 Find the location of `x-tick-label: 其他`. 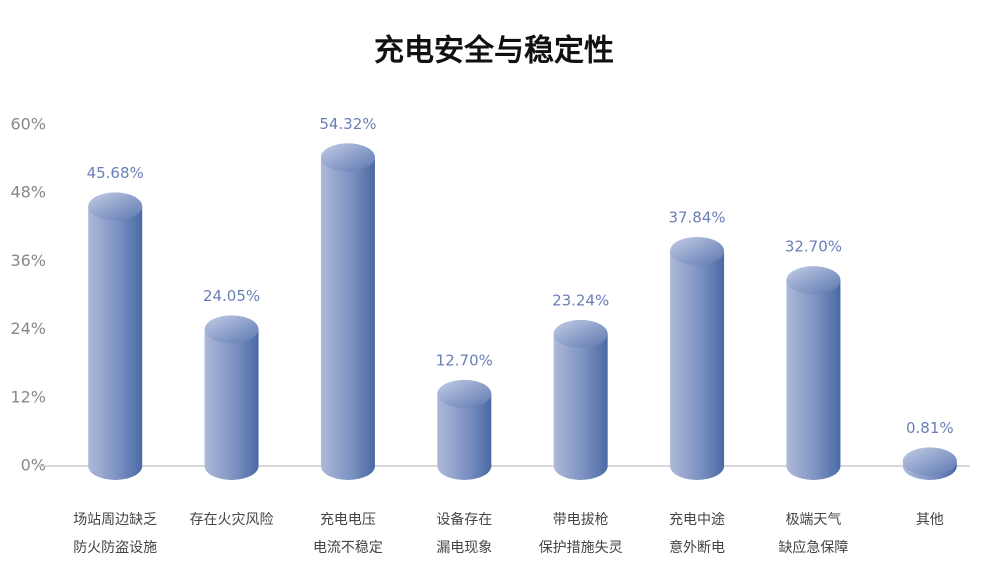

x-tick-label: 其他 is located at coordinates (929, 520).